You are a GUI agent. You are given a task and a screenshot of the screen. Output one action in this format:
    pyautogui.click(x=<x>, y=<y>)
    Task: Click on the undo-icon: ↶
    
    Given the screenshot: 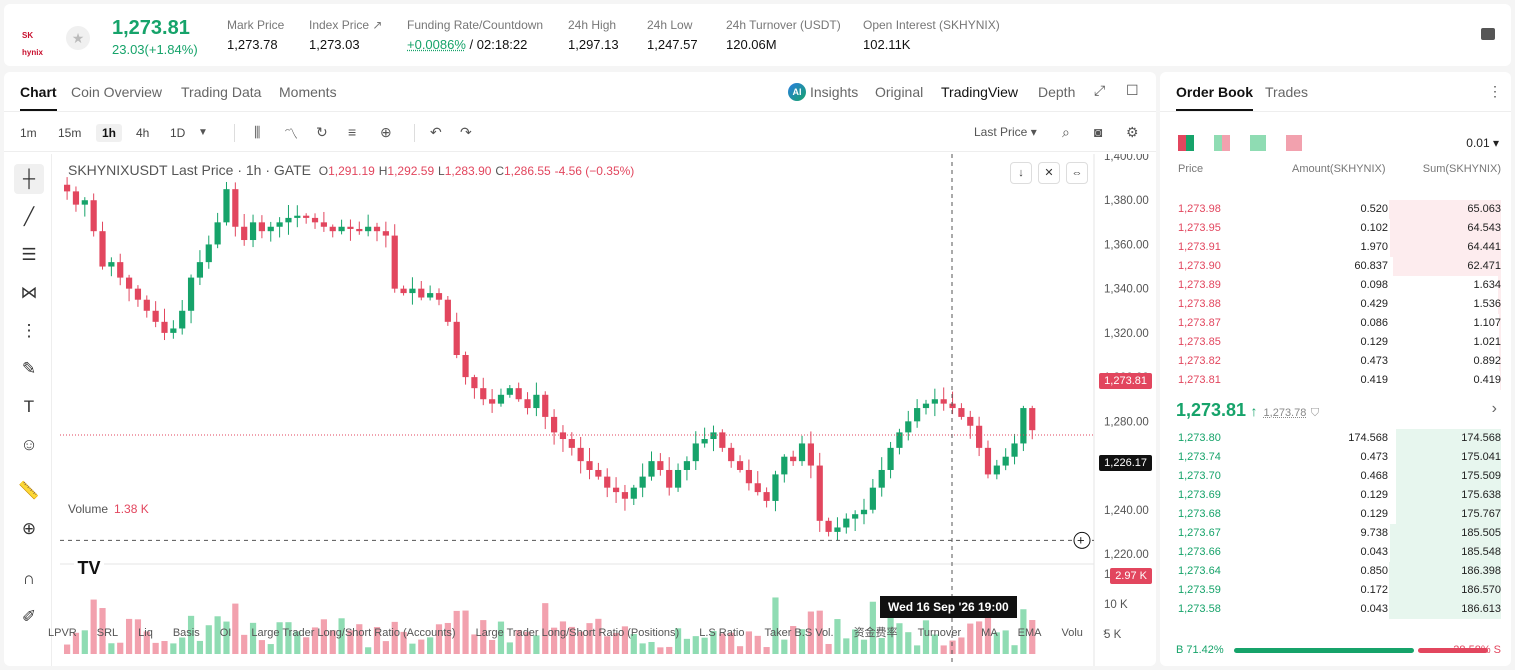 What is the action you would take?
    pyautogui.click(x=436, y=132)
    